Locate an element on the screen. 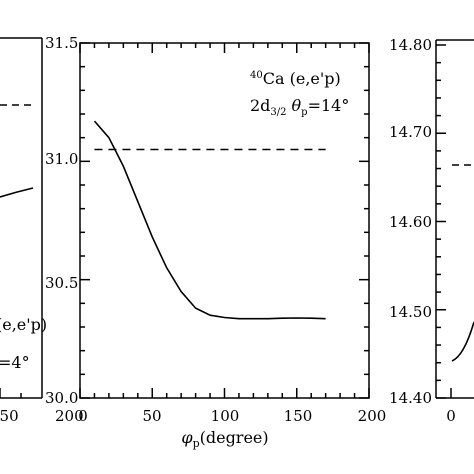 The height and width of the screenshot is (474, 474). right-panel-solid-curve is located at coordinates (462, 341).